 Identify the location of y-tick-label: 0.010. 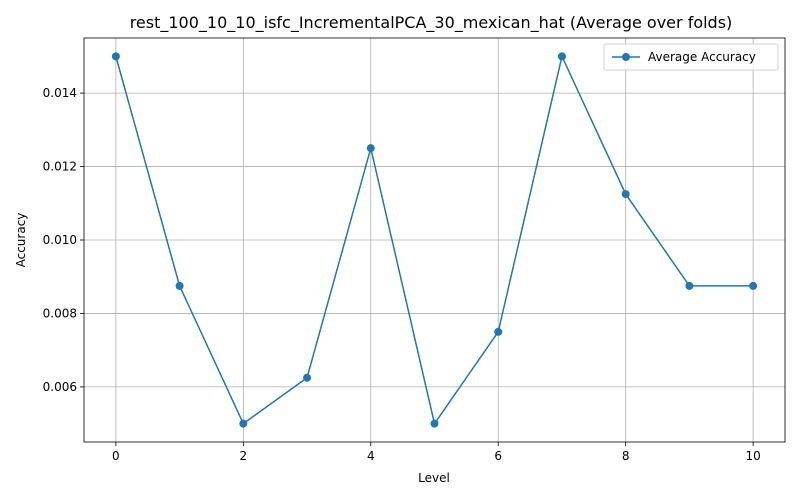
(60, 240).